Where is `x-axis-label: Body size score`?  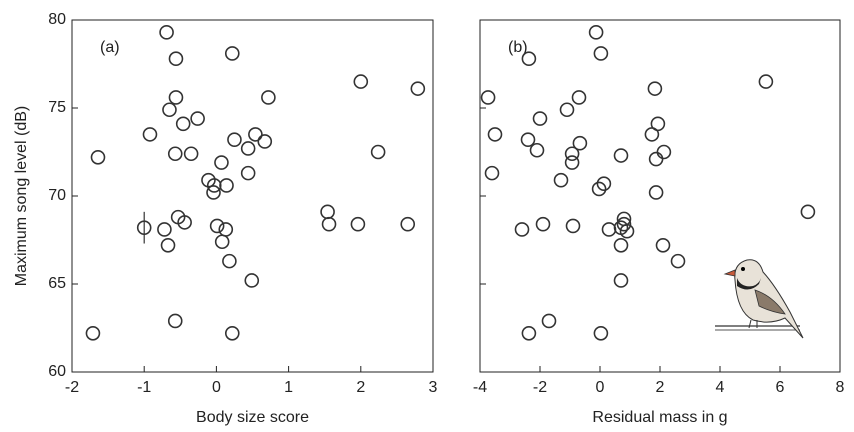
x-axis-label: Body size score is located at coordinates (252, 417).